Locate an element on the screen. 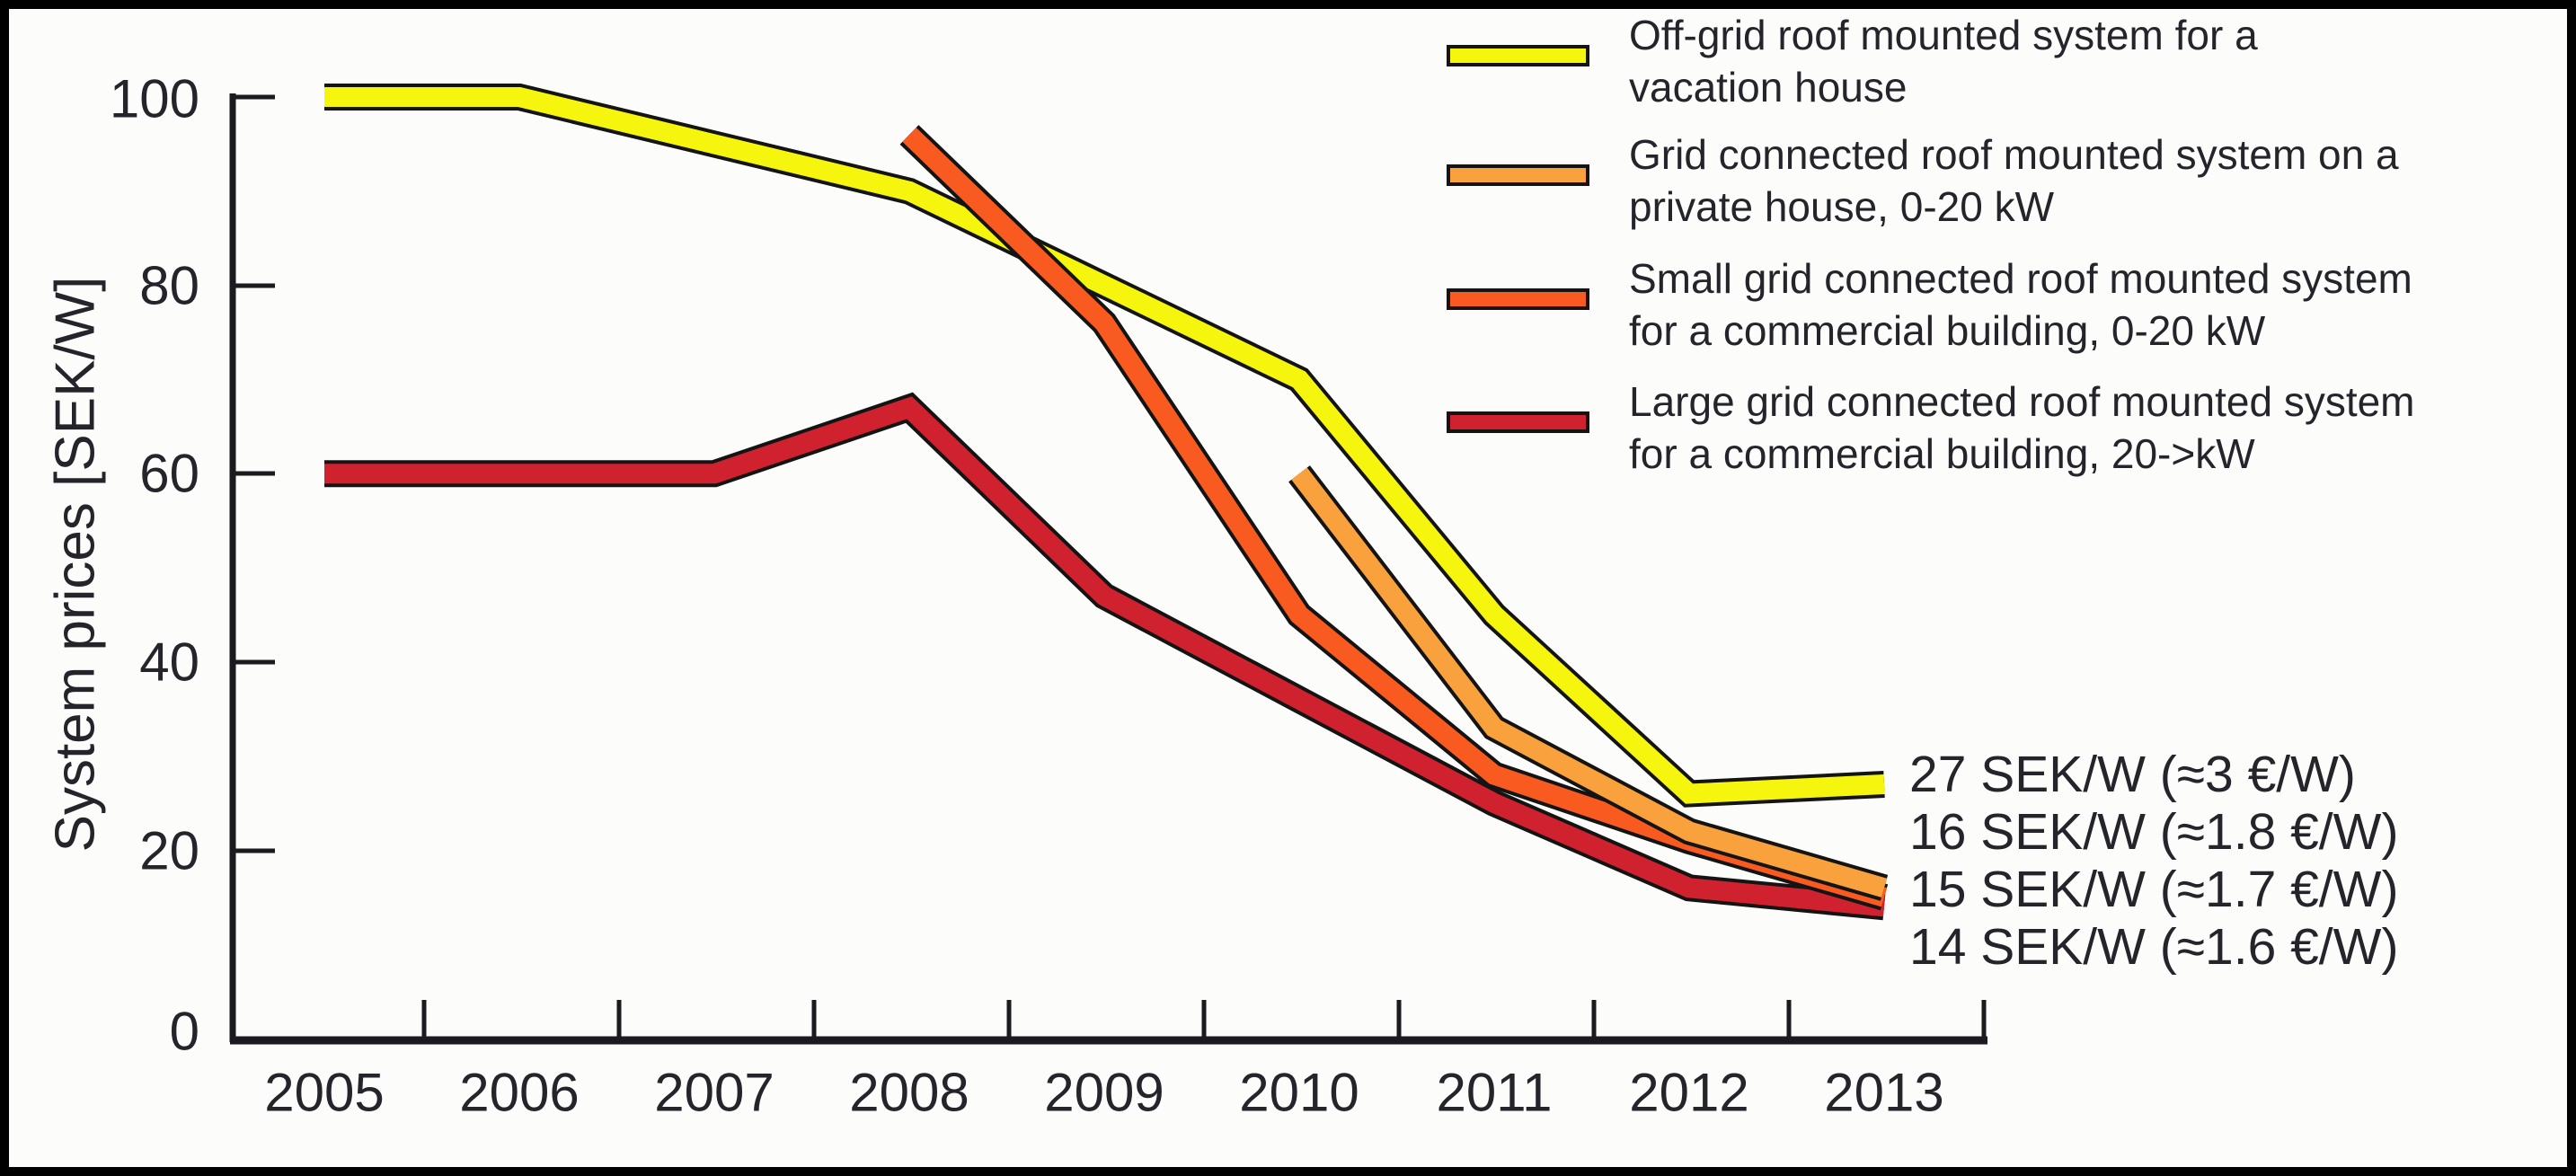 The image size is (2576, 1176). y-tick-label-100: 100 is located at coordinates (154, 99).